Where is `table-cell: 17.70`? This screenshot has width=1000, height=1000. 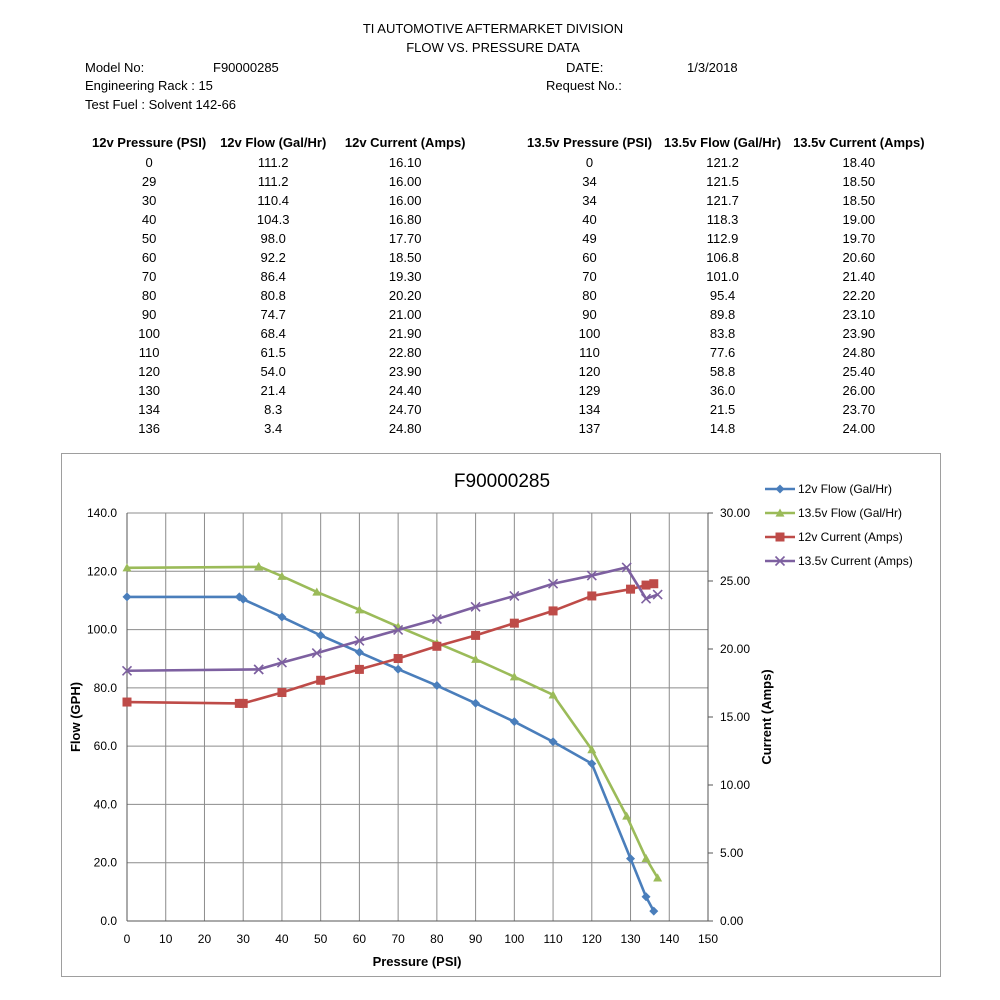
table-cell: 17.70 is located at coordinates (405, 238).